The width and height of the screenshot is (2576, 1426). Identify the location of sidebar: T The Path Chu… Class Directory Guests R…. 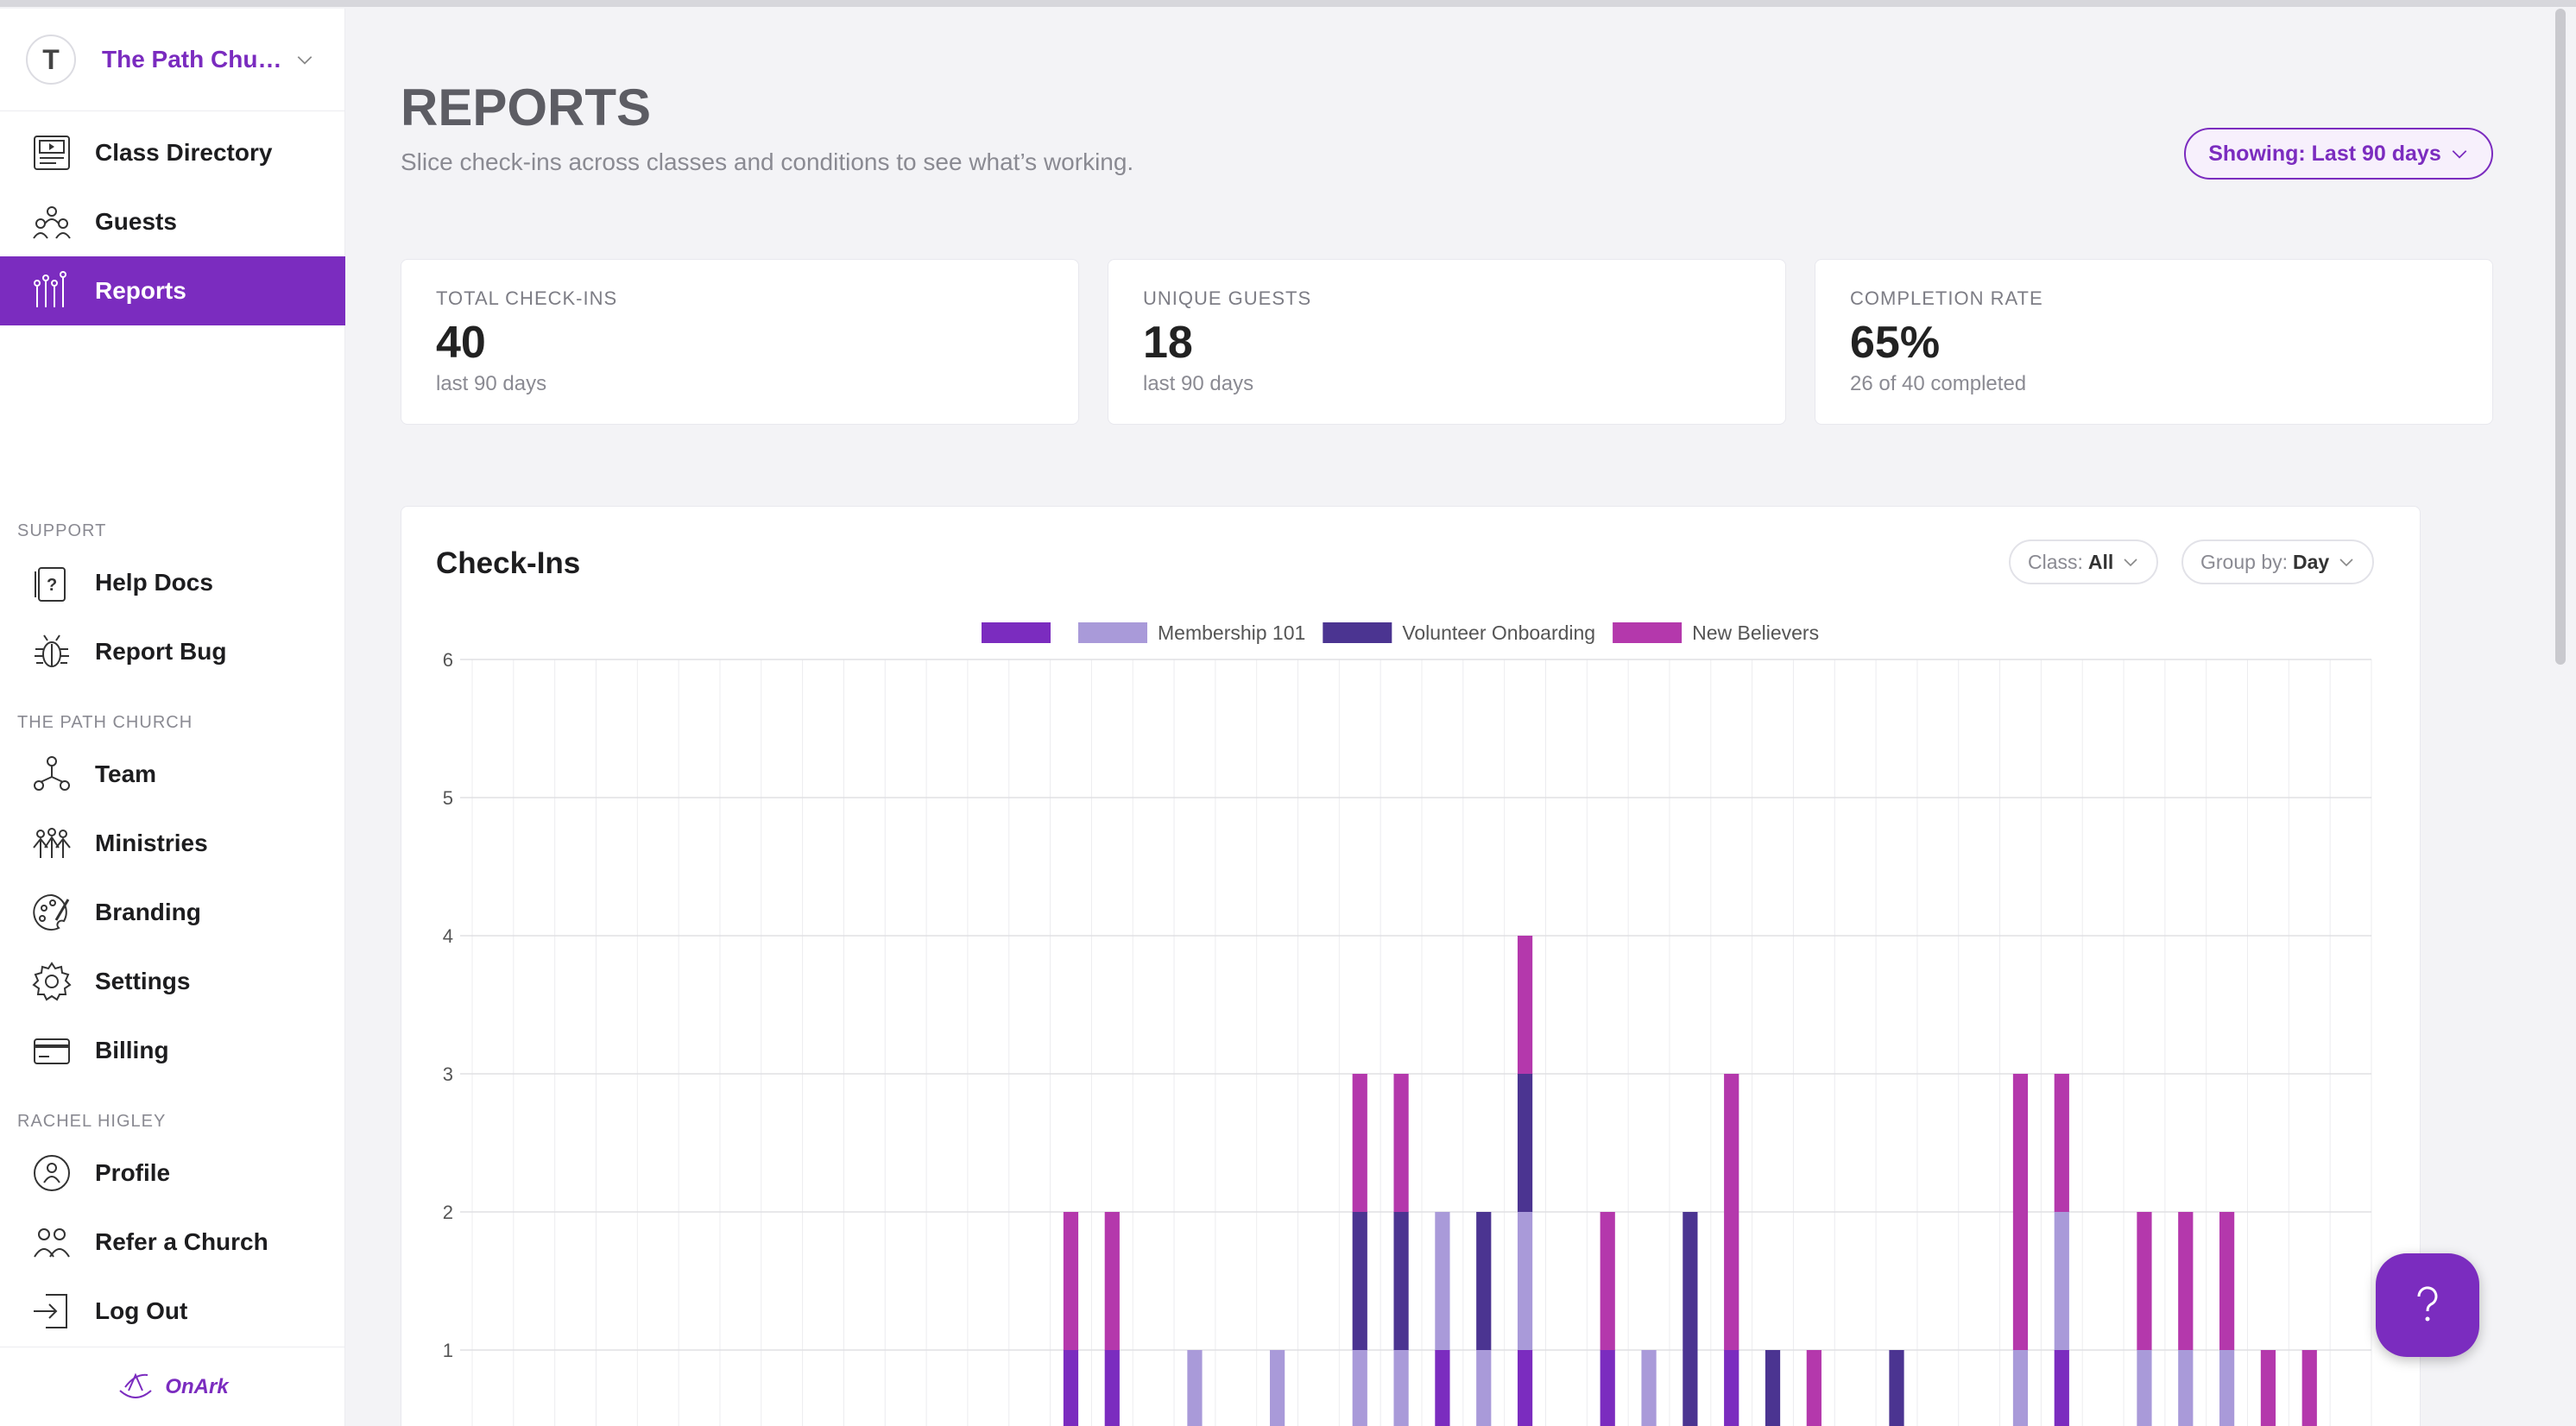
(172, 717).